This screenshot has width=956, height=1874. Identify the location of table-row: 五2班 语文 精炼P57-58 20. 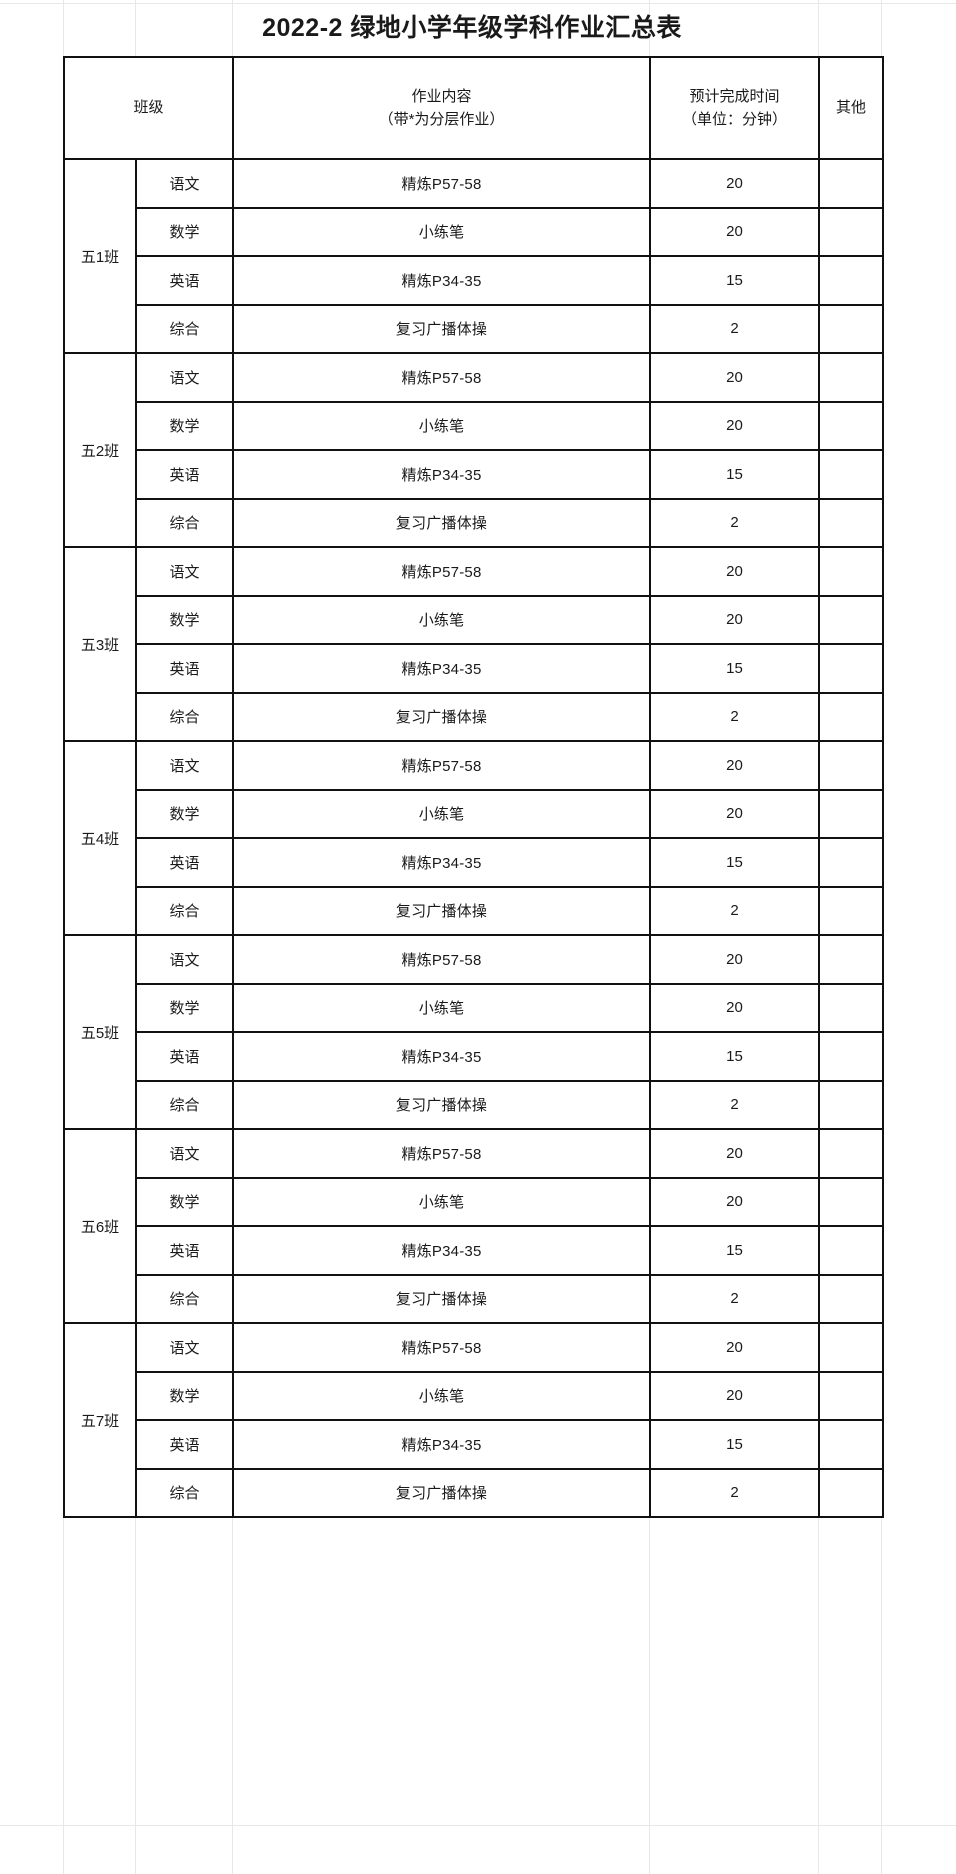
(474, 450).